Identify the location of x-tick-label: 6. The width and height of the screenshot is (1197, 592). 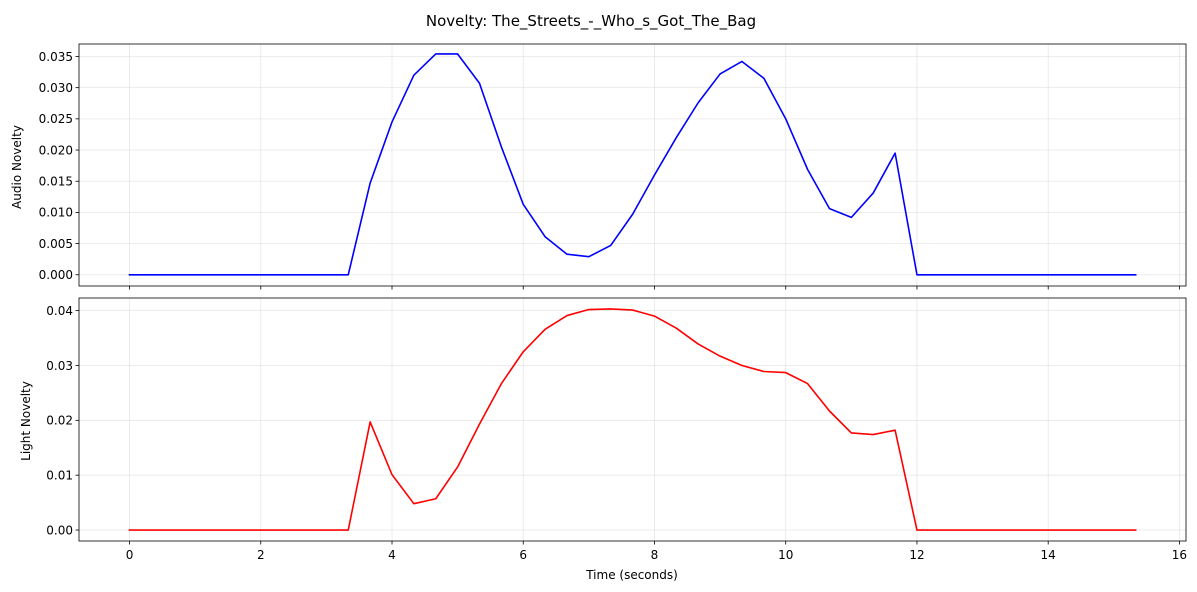
(523, 555).